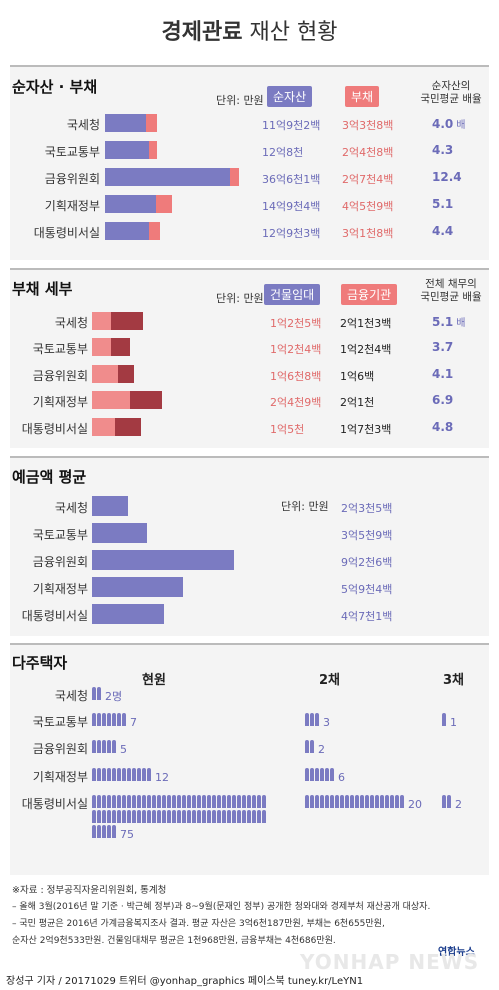 This screenshot has height=990, width=499. Describe the element at coordinates (42, 289) in the screenshot. I see `section-title: 부채 세부` at that location.